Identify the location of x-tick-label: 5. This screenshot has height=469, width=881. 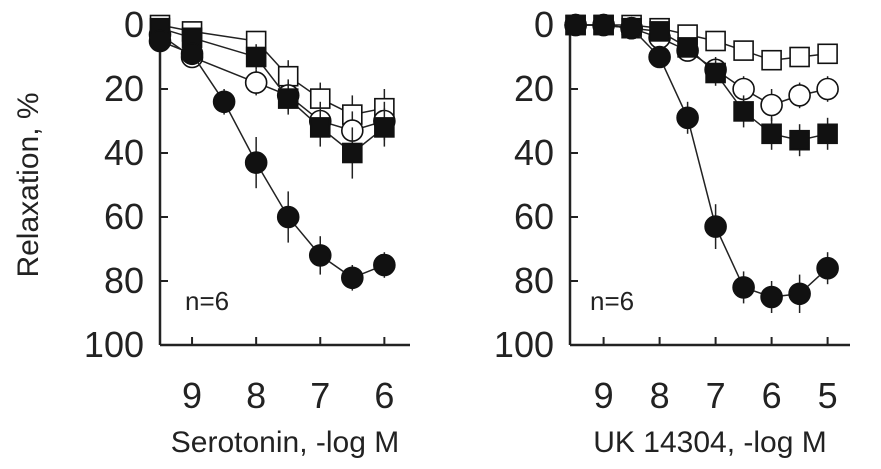
(828, 395).